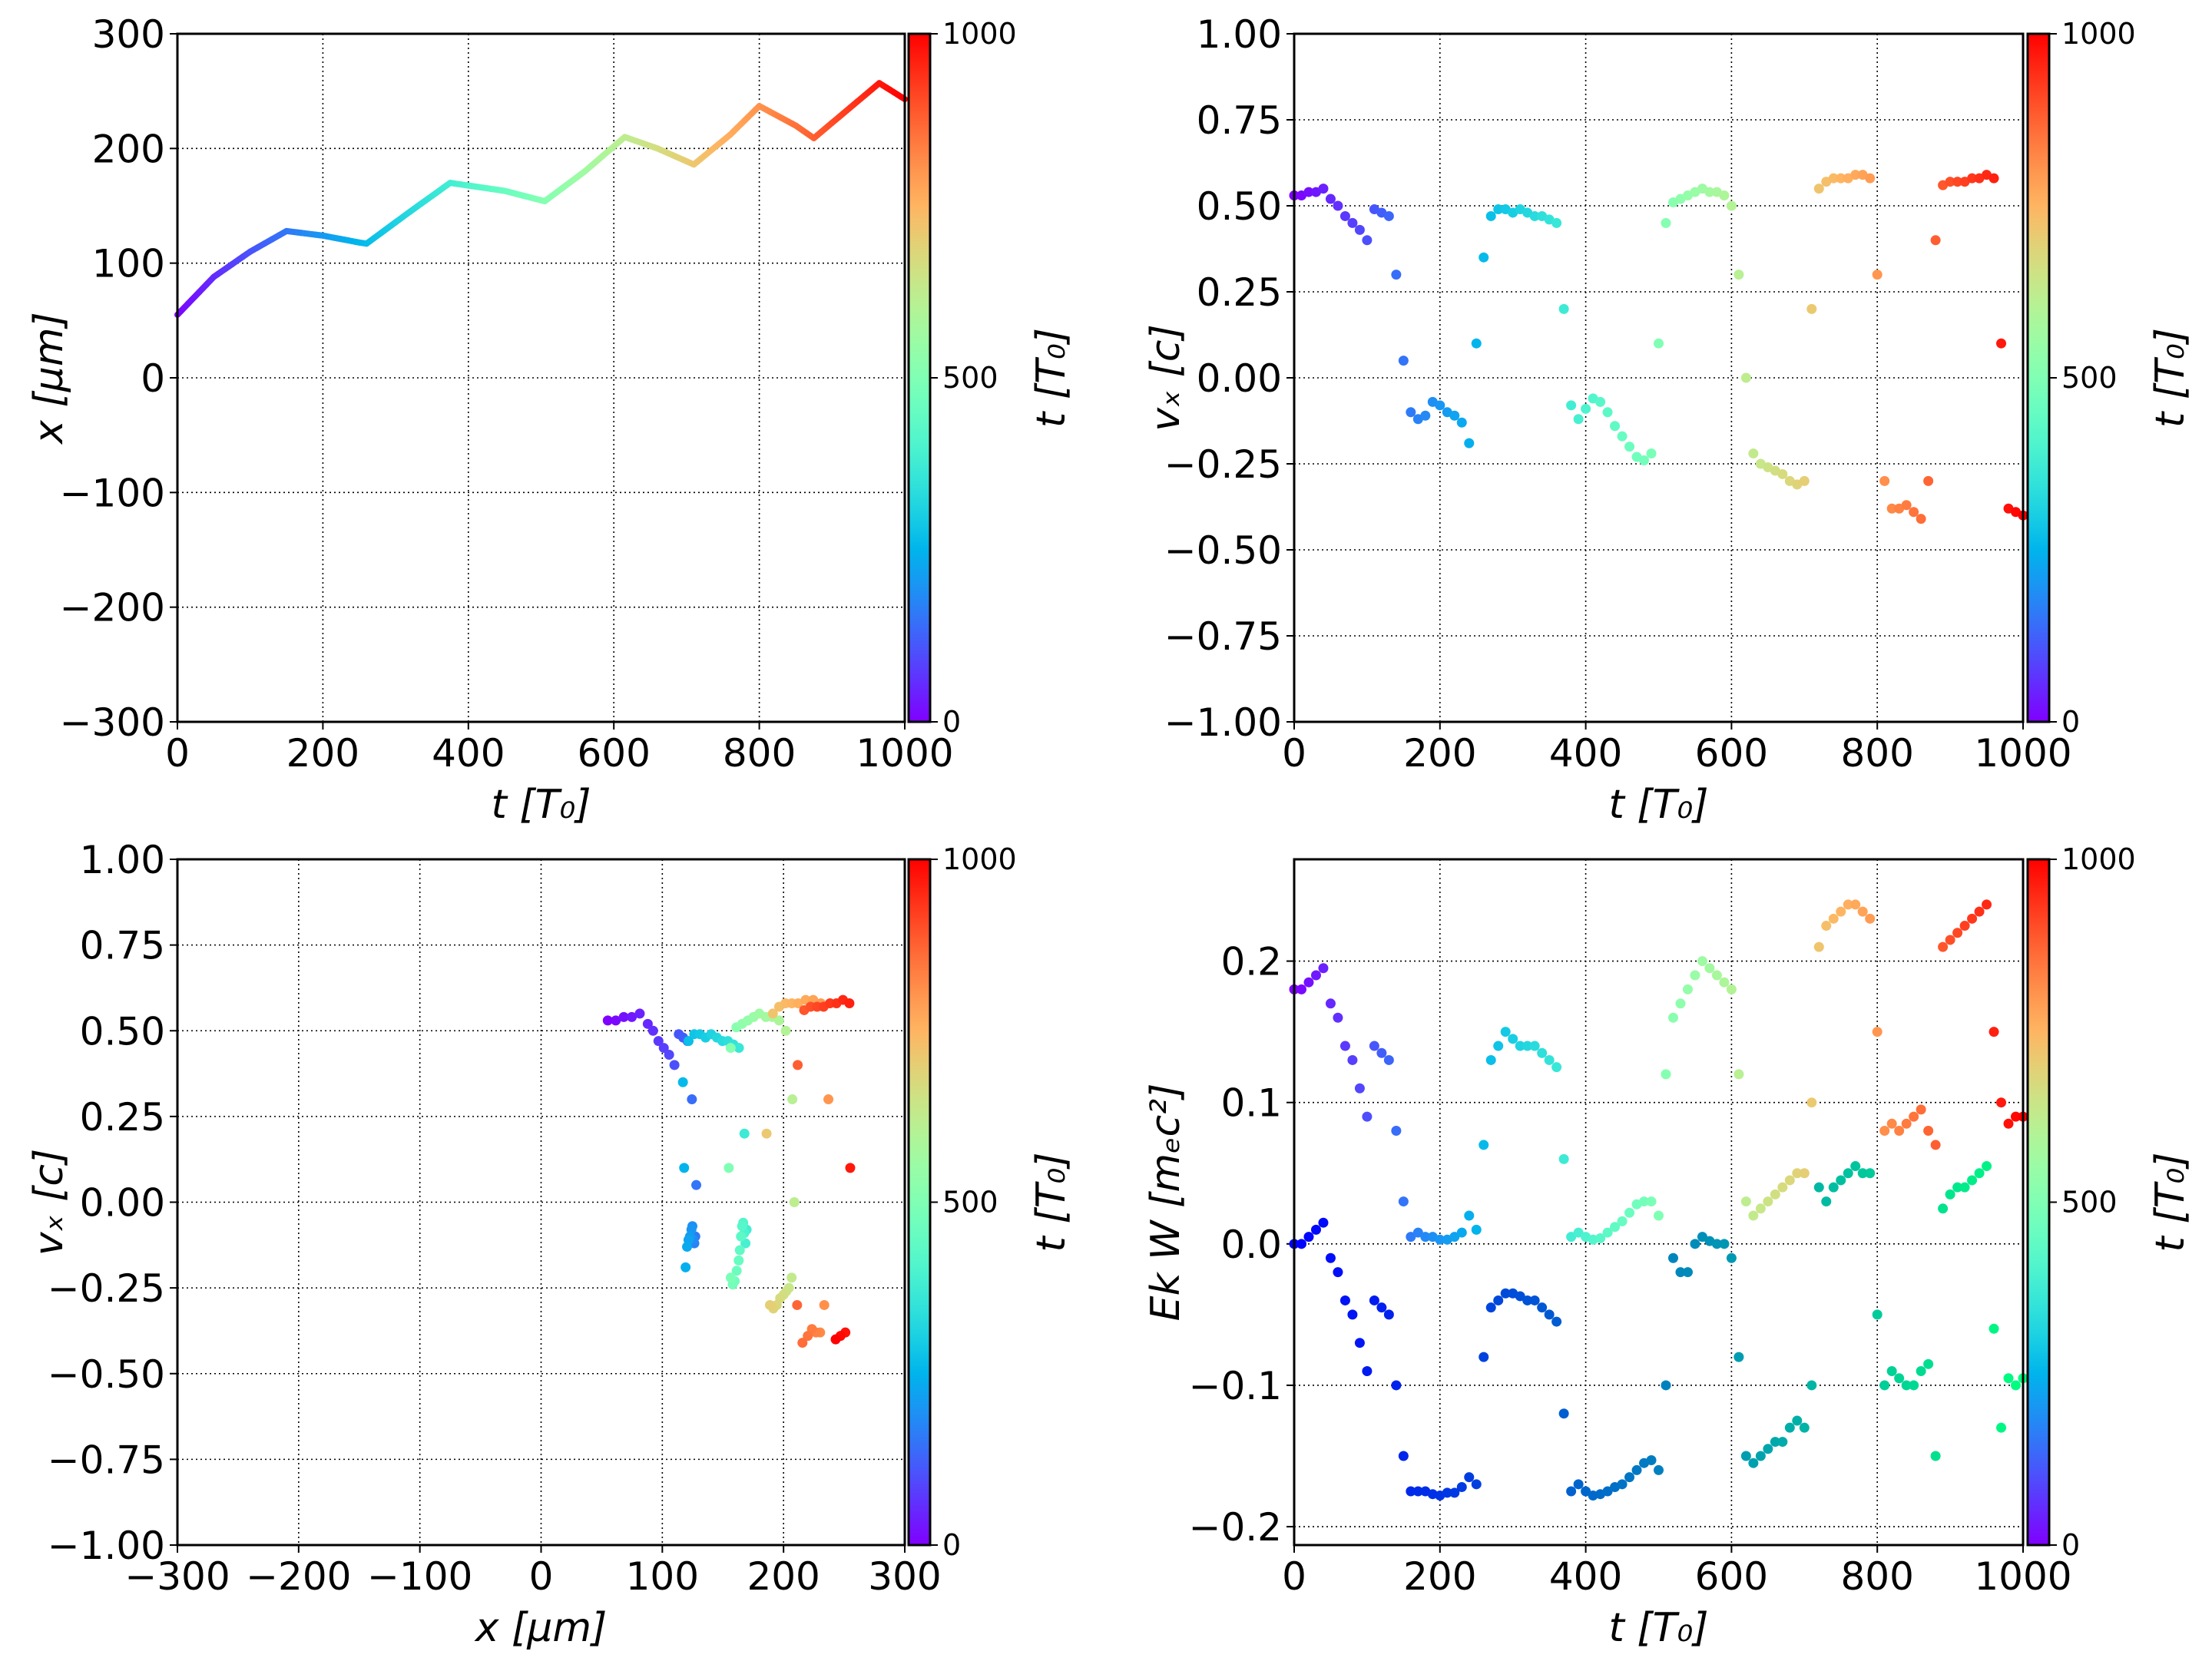  Describe the element at coordinates (420, 1576) in the screenshot. I see `x-tick-label: −100` at that location.